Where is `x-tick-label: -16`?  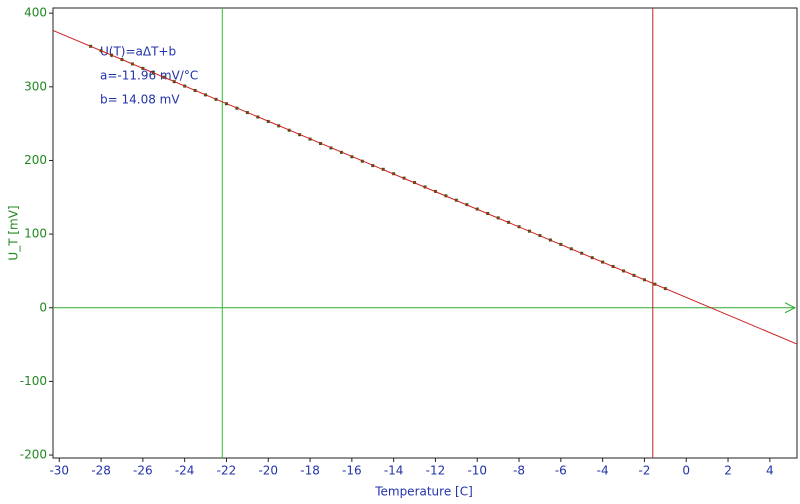
x-tick-label: -16 is located at coordinates (352, 471).